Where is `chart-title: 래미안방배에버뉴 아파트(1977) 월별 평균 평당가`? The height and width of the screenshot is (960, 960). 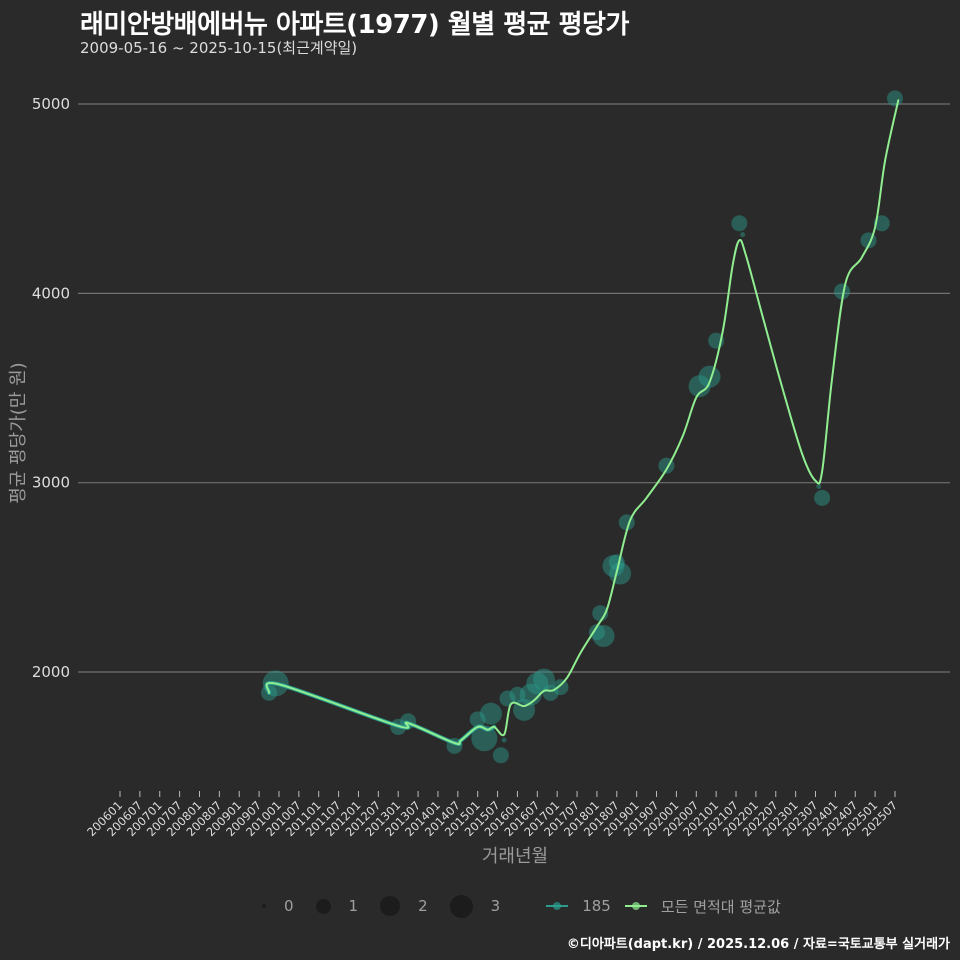 chart-title: 래미안방배에버뉴 아파트(1977) 월별 평균 평당가 is located at coordinates (354, 25).